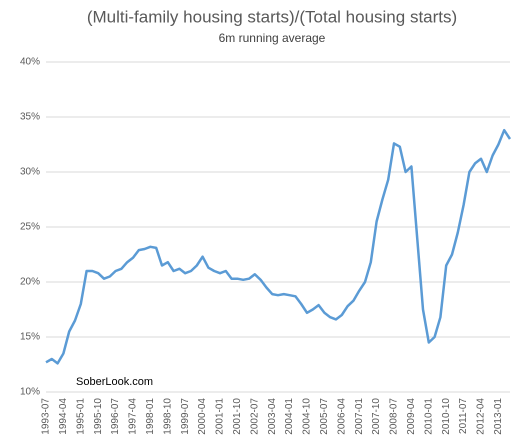 The height and width of the screenshot is (443, 513). I want to click on x-tick-label: 2001-10, so click(237, 416).